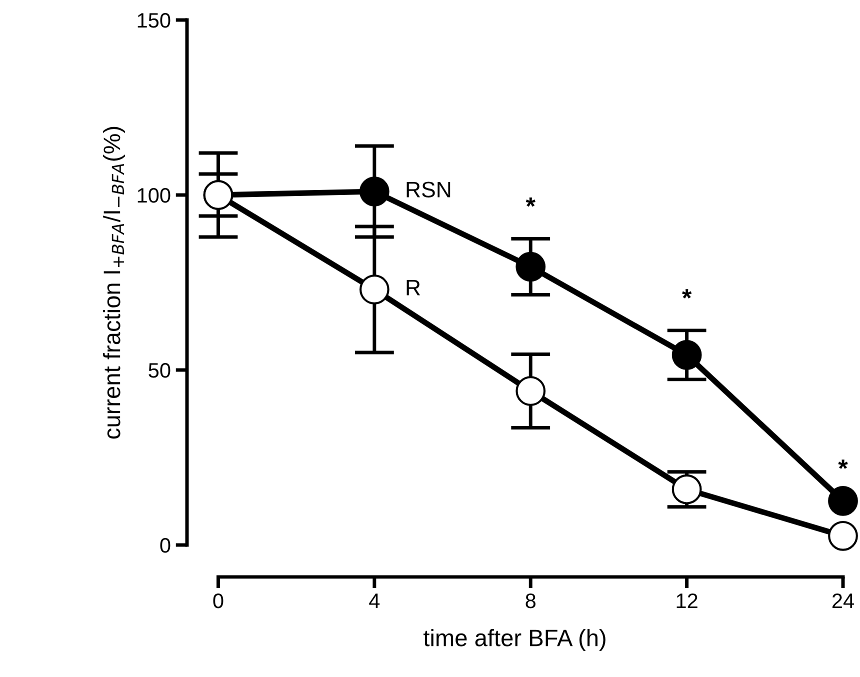 Image resolution: width=860 pixels, height=677 pixels. What do you see at coordinates (113, 282) in the screenshot?
I see `y-axis-title: current fraction I$_{+BFA}$/I$_{−BFA}$(%)` at bounding box center [113, 282].